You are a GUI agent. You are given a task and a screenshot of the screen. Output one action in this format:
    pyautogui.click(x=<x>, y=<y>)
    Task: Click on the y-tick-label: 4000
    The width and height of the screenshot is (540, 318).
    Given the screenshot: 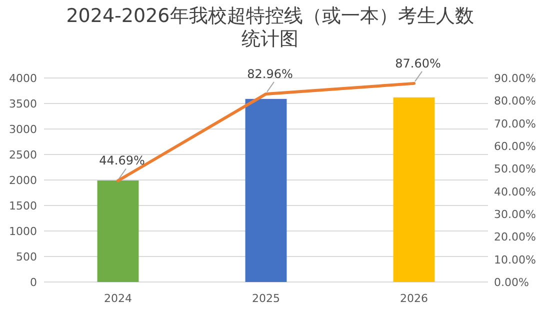 What is the action you would take?
    pyautogui.click(x=23, y=78)
    